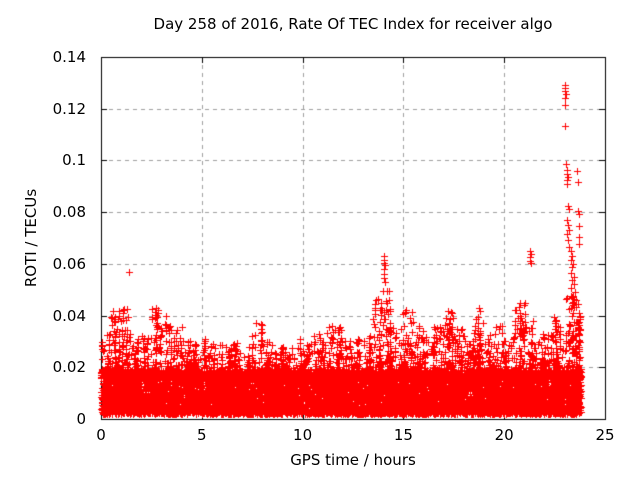  I want to click on x-tick-label: 5, so click(202, 435).